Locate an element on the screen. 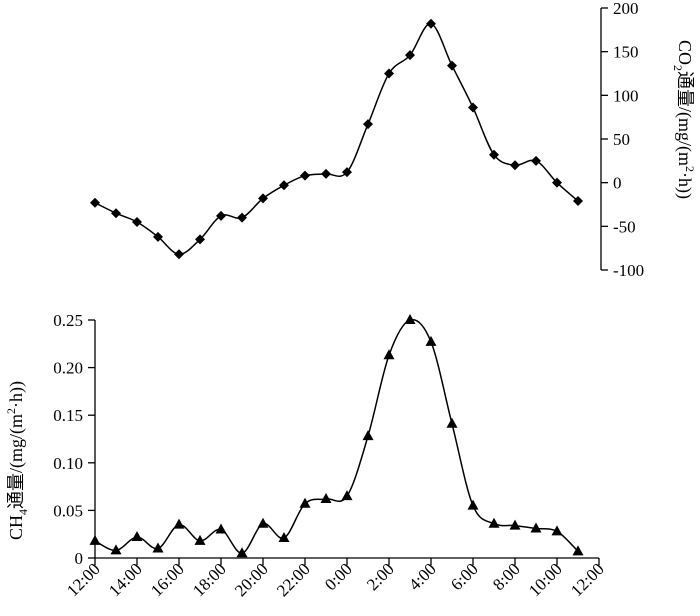  ch4-title-part: 通量/(mg/(m is located at coordinates (16, 461).